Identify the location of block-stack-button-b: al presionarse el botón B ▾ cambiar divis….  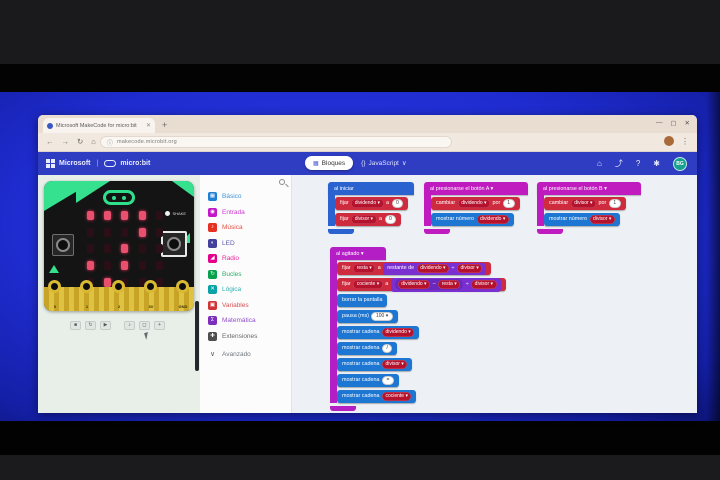
(589, 208).